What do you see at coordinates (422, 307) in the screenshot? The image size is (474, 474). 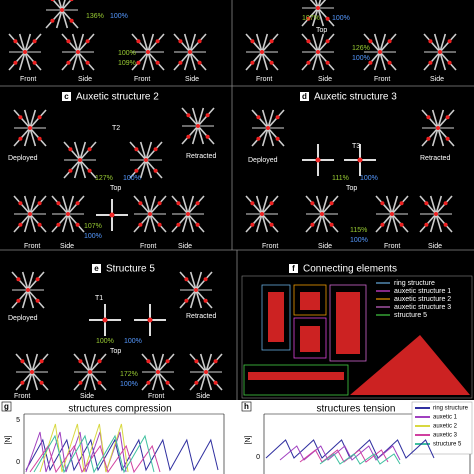 I see `legend-label: auxetic structure 3` at bounding box center [422, 307].